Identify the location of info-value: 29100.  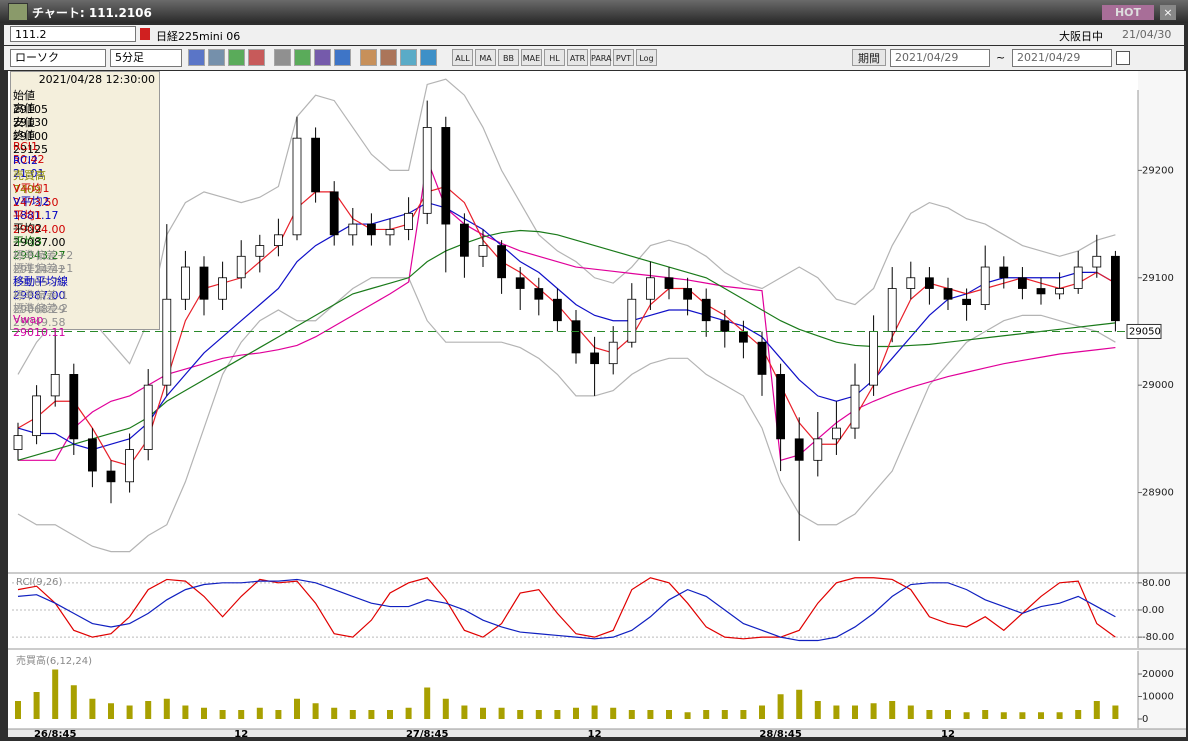
(30, 136).